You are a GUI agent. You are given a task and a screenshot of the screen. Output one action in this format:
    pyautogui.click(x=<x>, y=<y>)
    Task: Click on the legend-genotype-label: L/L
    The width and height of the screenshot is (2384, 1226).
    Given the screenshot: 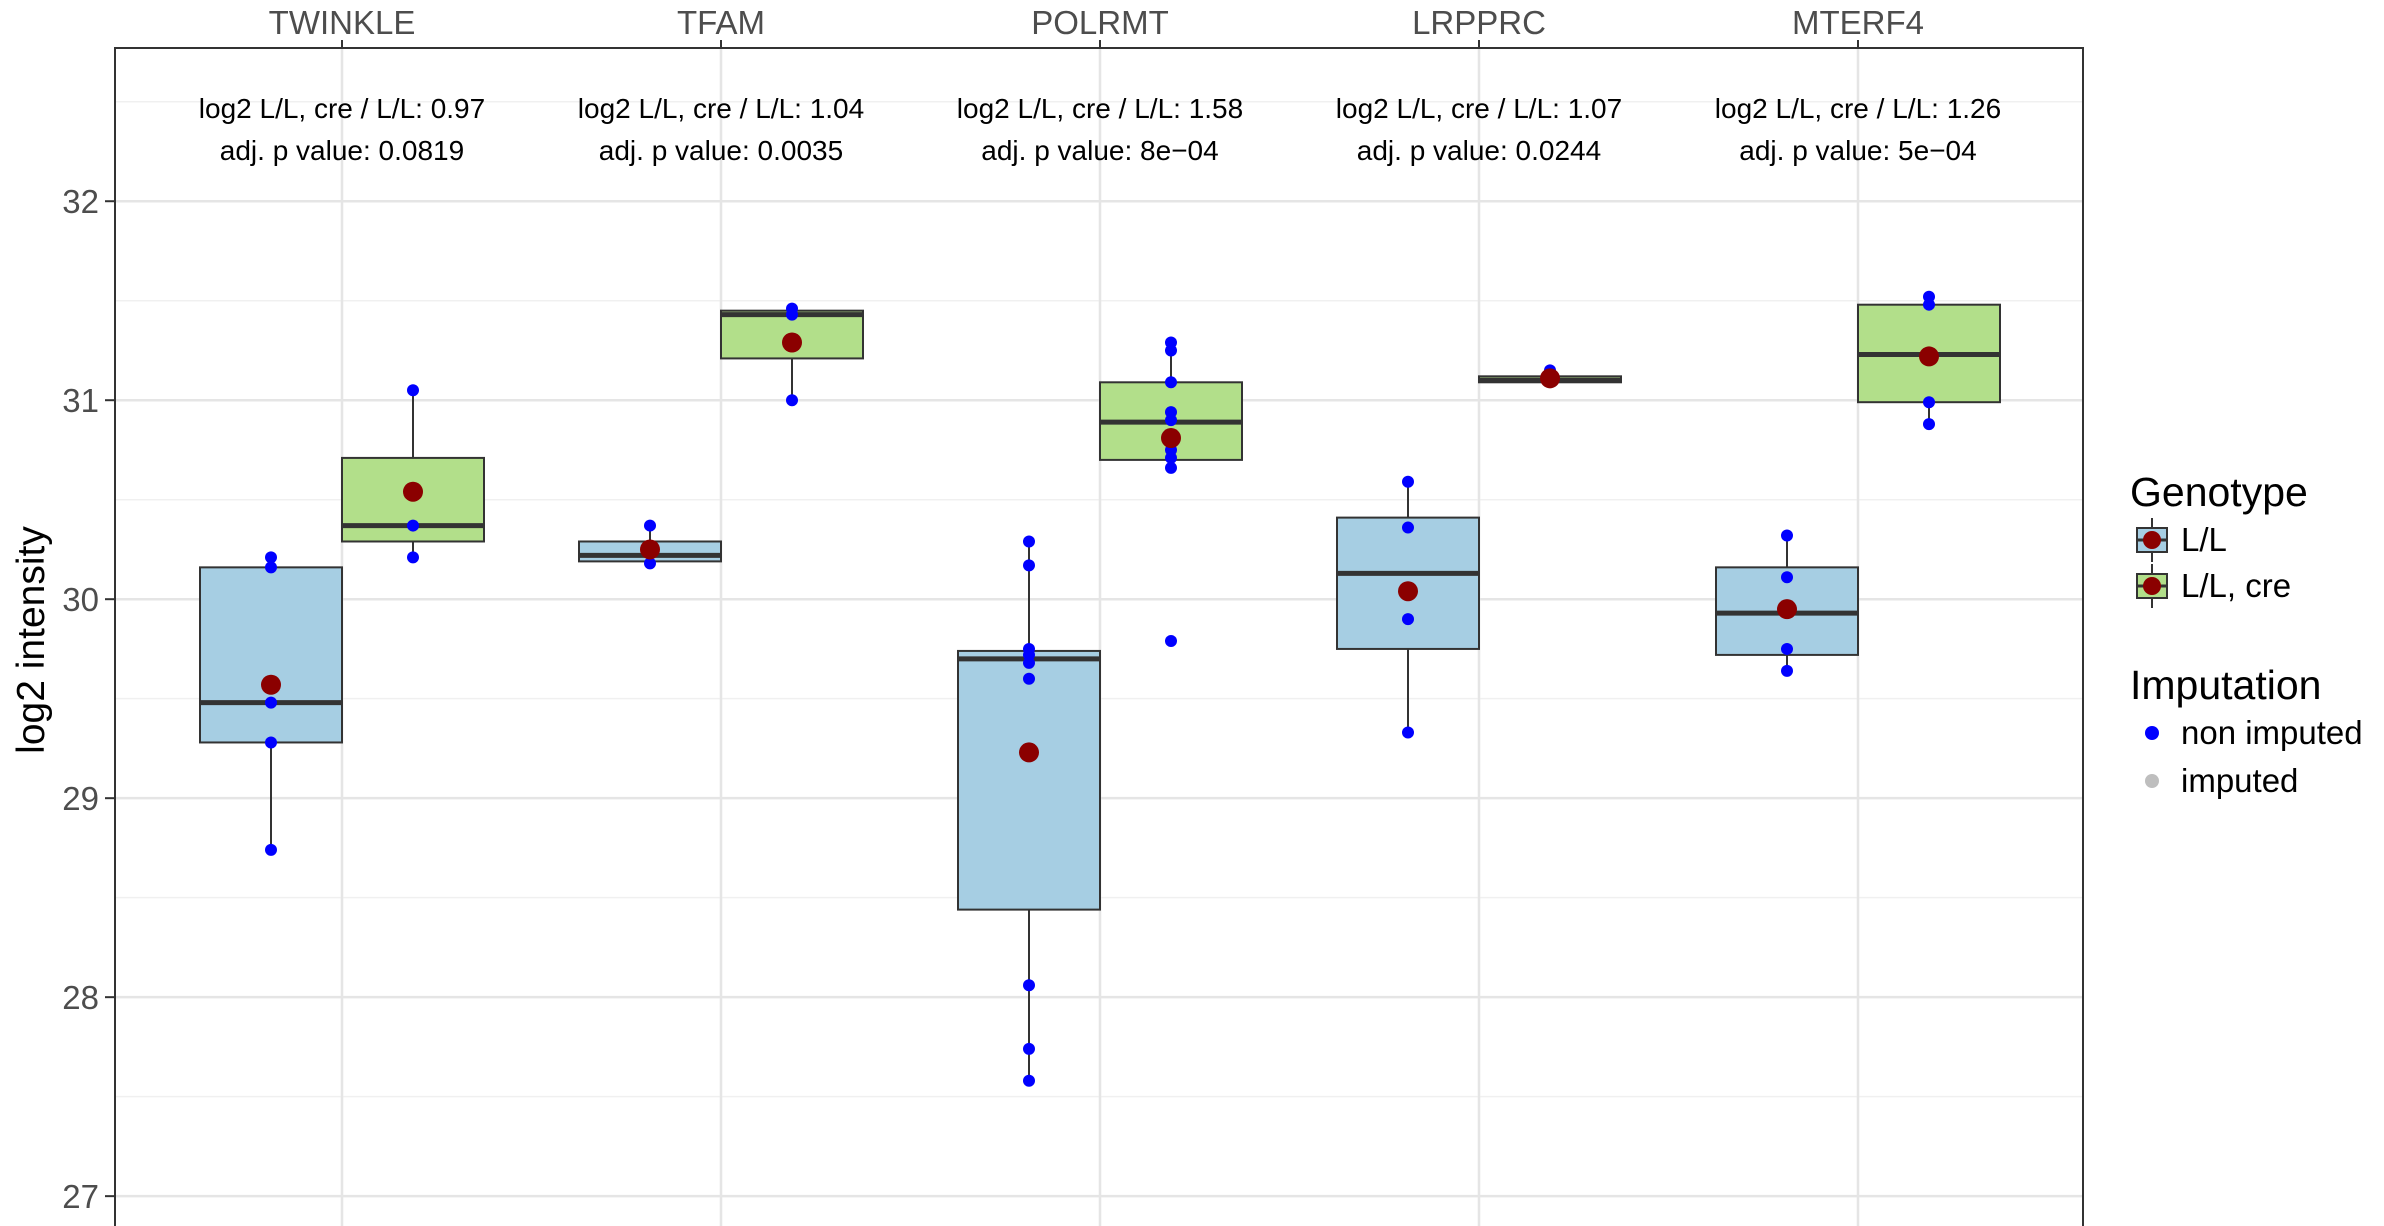 What is the action you would take?
    pyautogui.click(x=2204, y=539)
    